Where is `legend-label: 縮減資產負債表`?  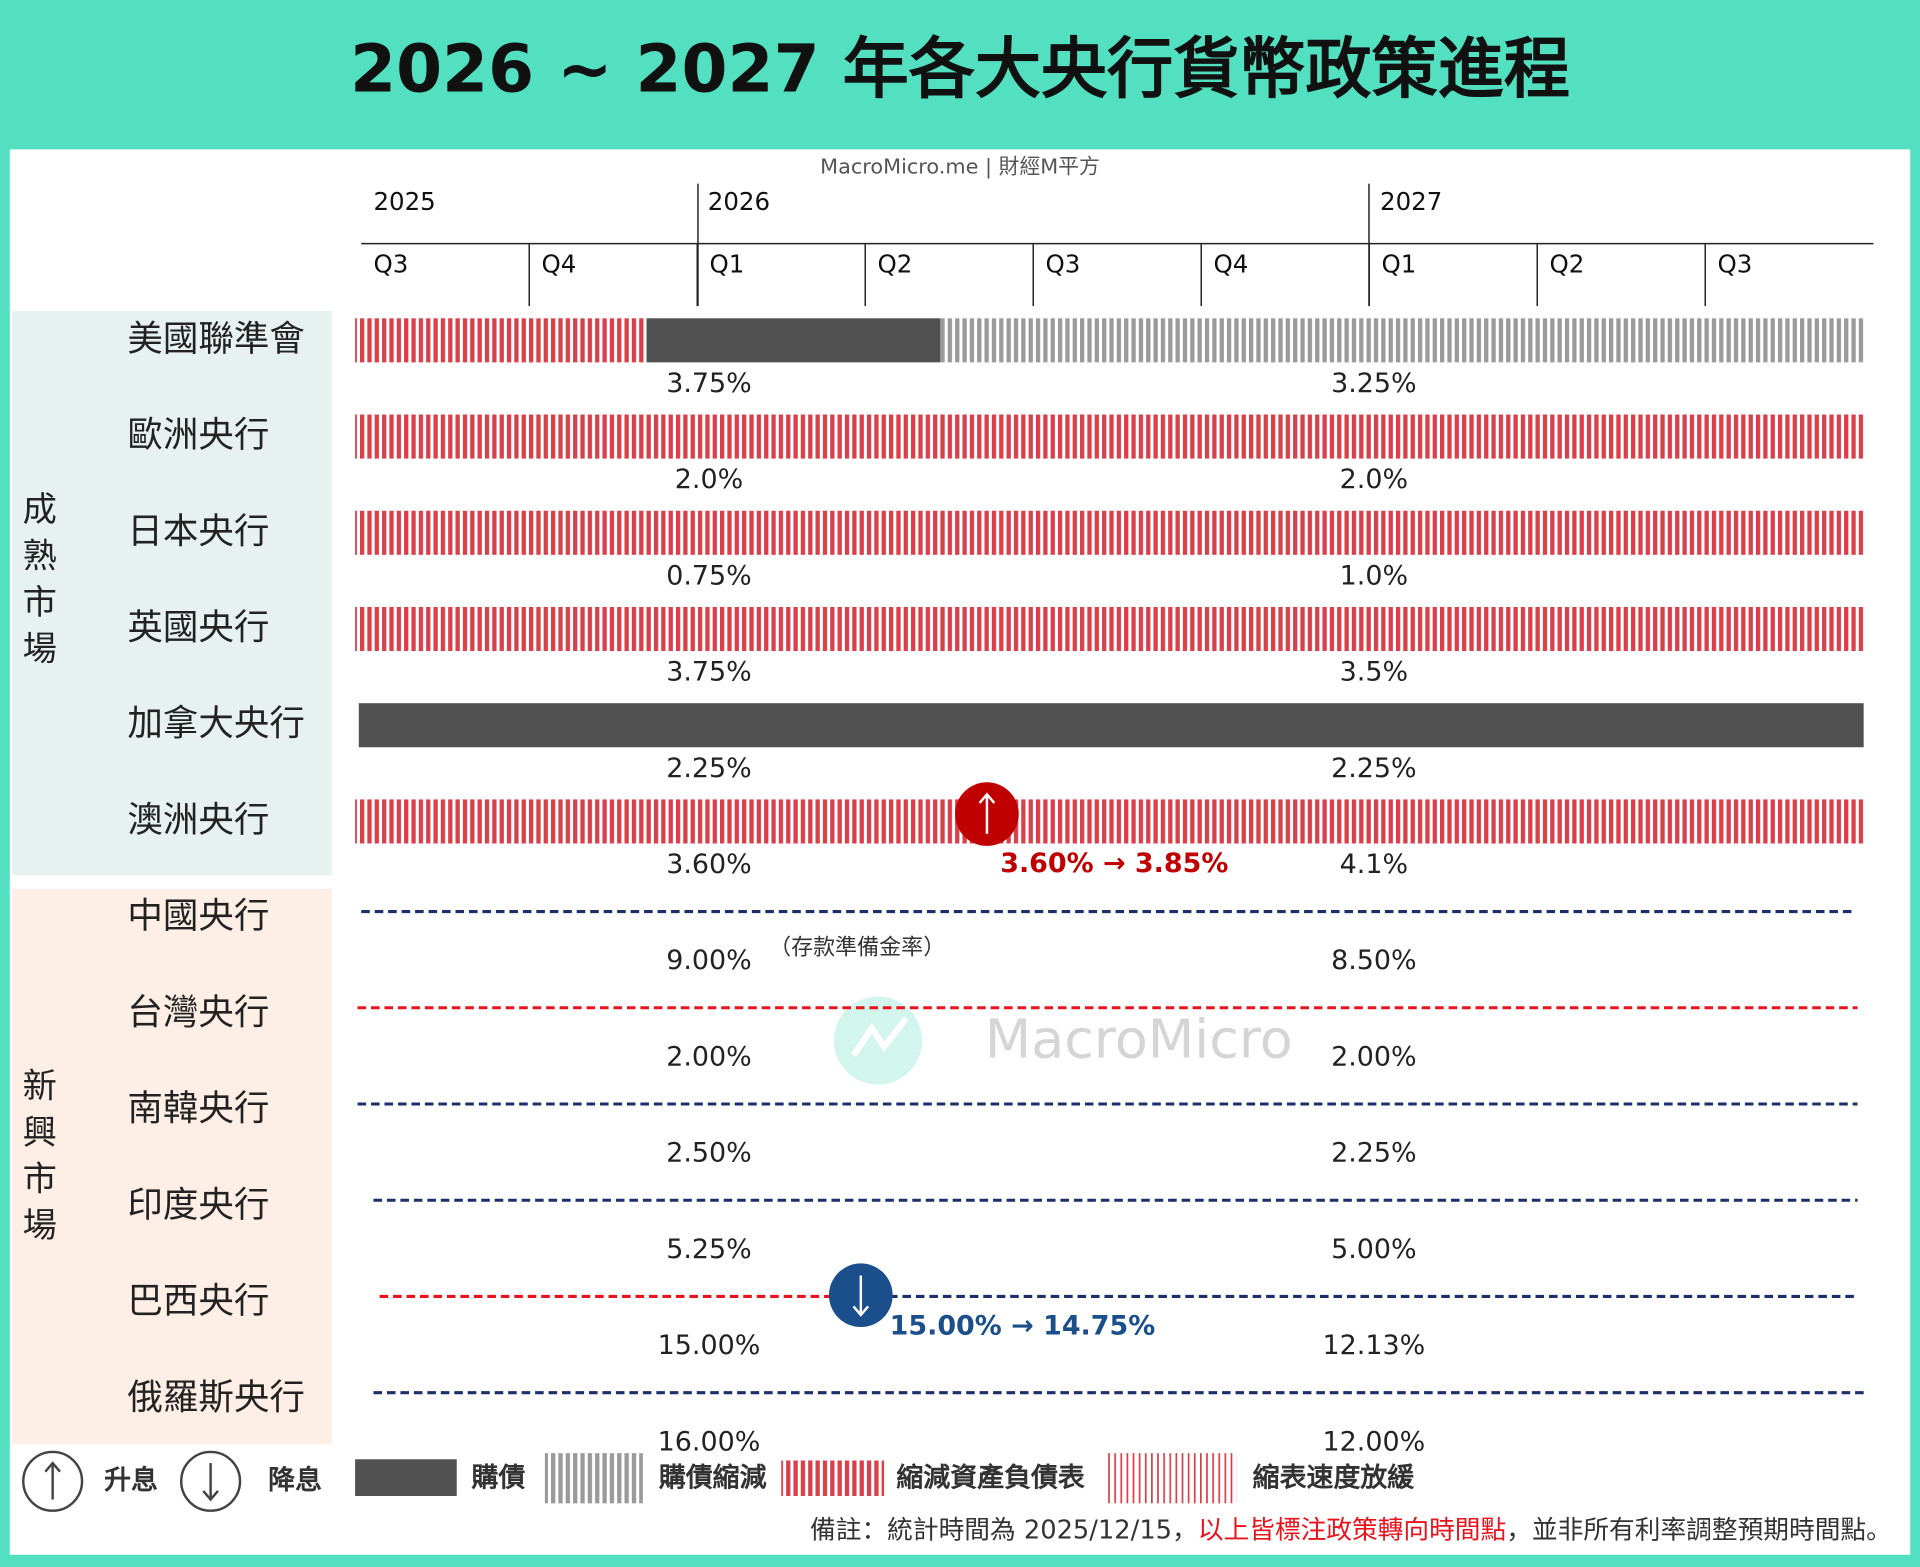 legend-label: 縮減資產負債表 is located at coordinates (990, 1477).